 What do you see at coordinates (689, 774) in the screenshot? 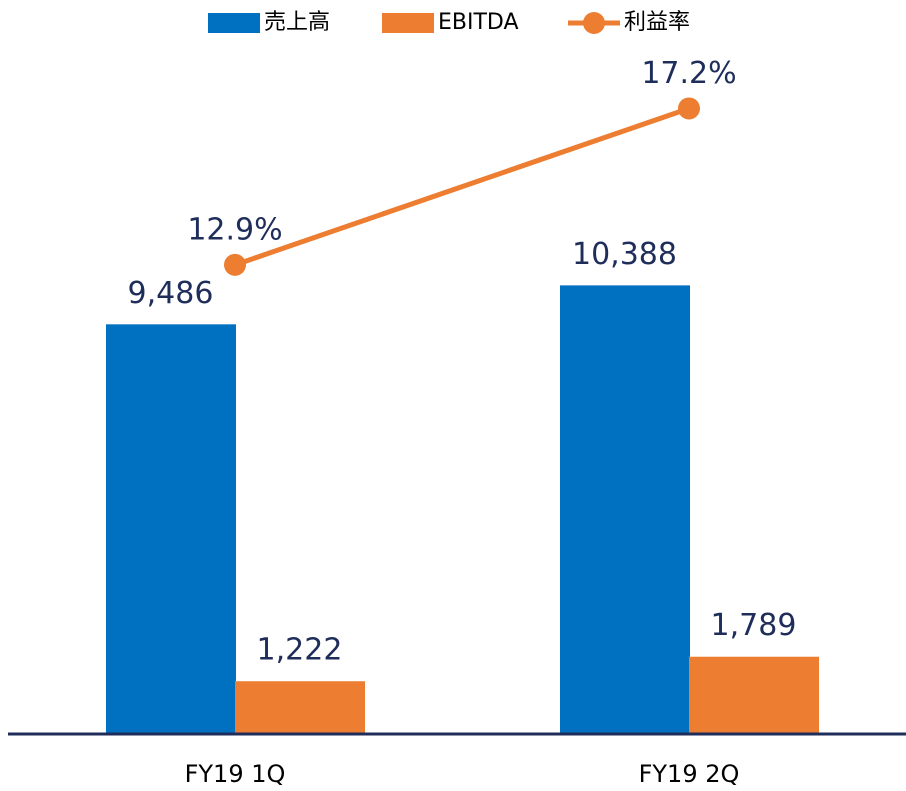
I see `x-tick-label: FY19 2Q` at bounding box center [689, 774].